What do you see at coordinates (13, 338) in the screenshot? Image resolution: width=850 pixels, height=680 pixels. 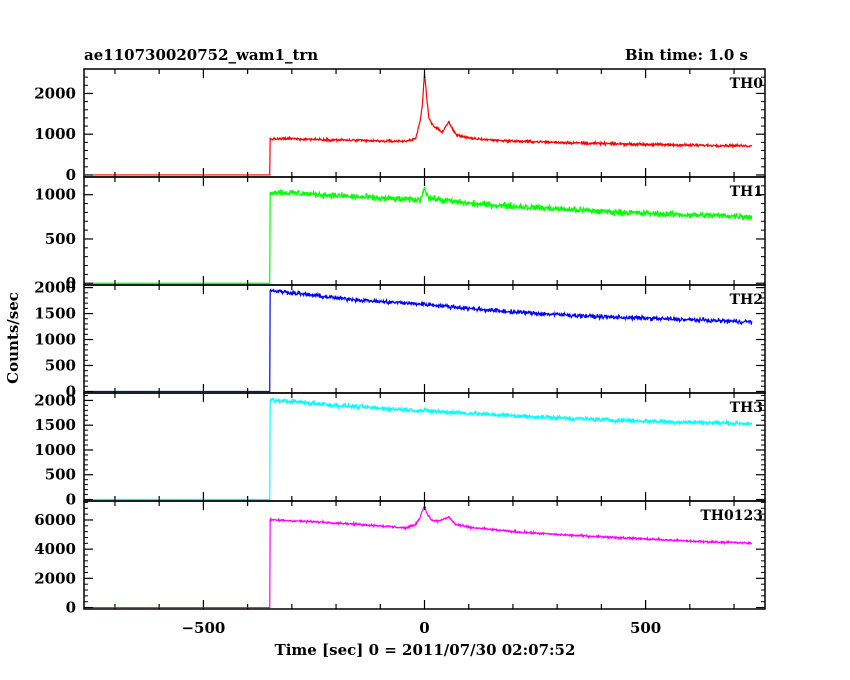 I see `y-axis-label: Counts/sec` at bounding box center [13, 338].